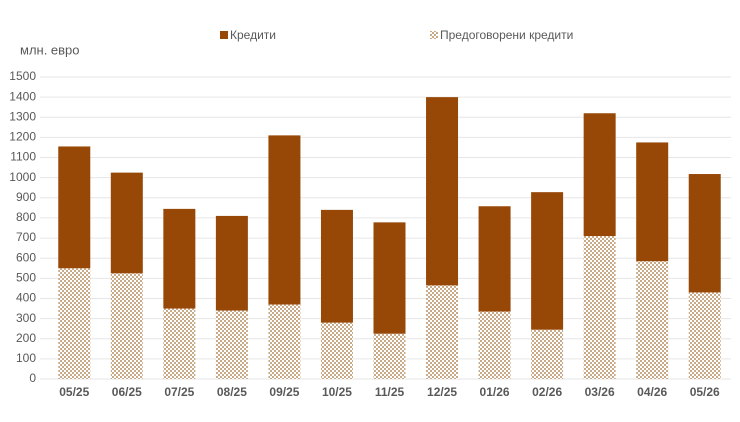  I want to click on y-axis-title: млн. евро, so click(50, 49).